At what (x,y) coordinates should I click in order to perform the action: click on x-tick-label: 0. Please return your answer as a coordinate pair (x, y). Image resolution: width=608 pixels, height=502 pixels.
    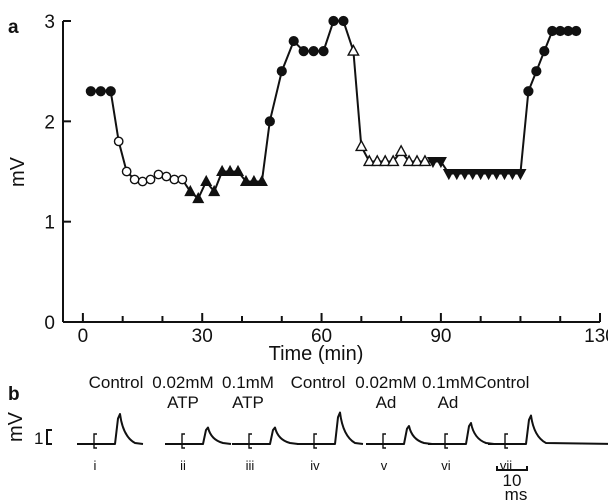
    Looking at the image, I should click on (83, 336).